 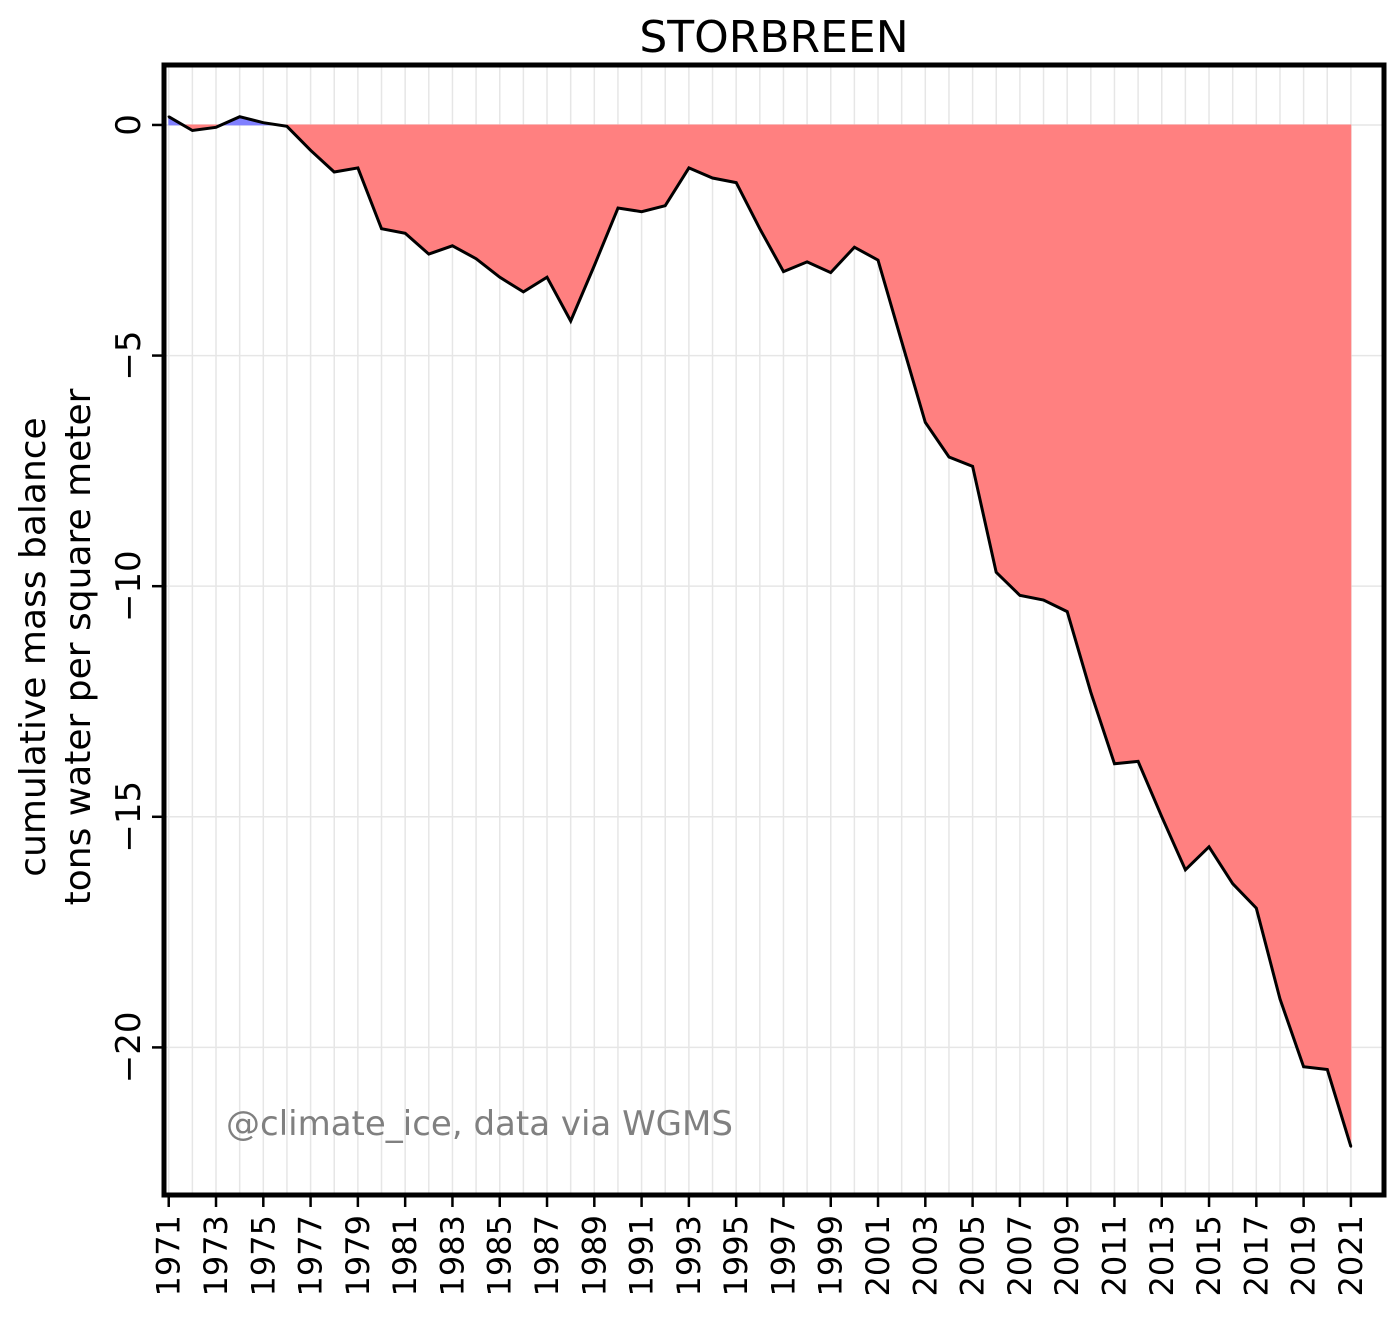 What do you see at coordinates (129, 356) in the screenshot?
I see `y-tick-label: −5` at bounding box center [129, 356].